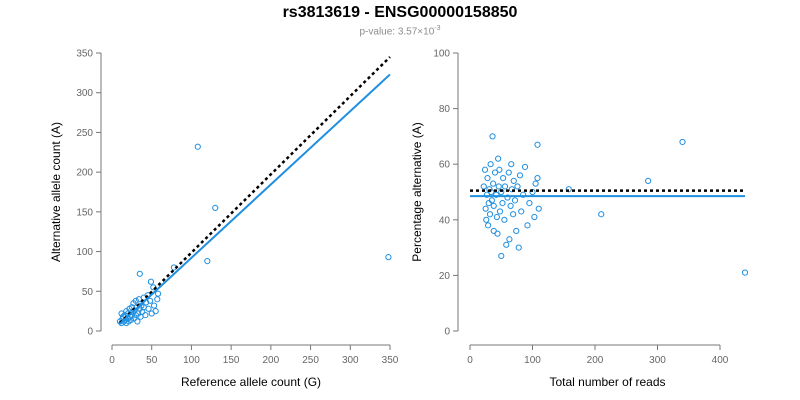 Image resolution: width=800 pixels, height=400 pixels. What do you see at coordinates (84, 133) in the screenshot?
I see `panel1-y-tick-label: 250` at bounding box center [84, 133].